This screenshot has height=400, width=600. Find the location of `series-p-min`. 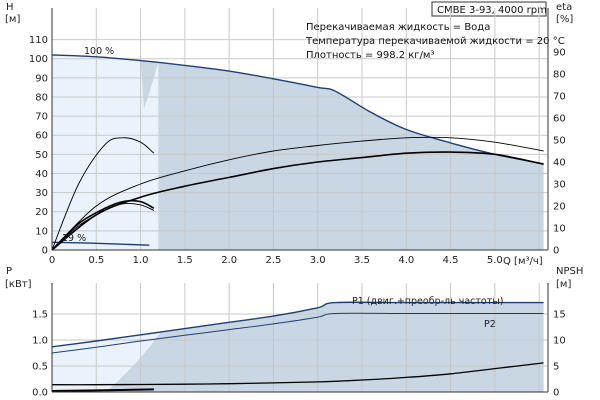

series-p-min is located at coordinates (102, 390).